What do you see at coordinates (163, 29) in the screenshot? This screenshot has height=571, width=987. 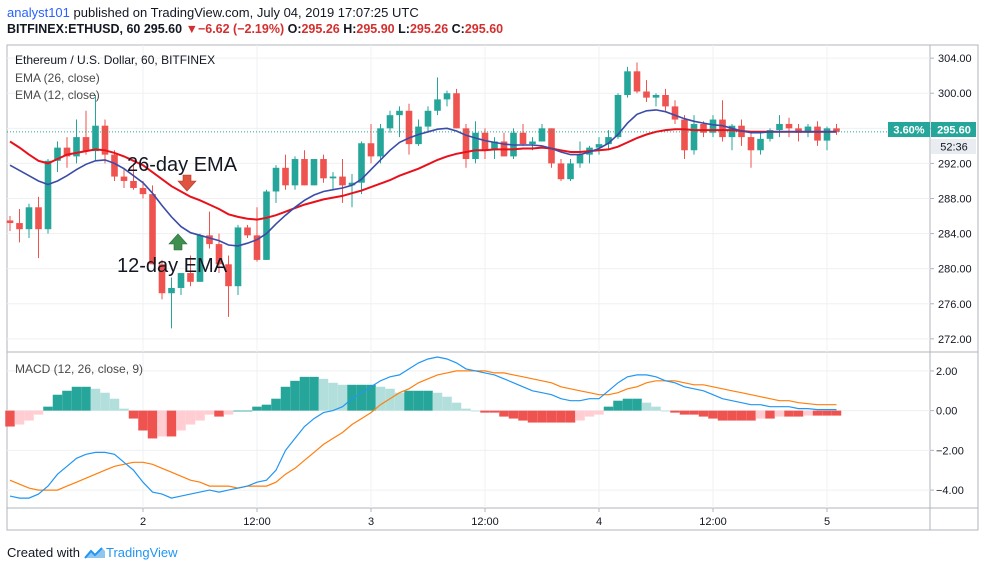 I see `last-price: 295.60` at bounding box center [163, 29].